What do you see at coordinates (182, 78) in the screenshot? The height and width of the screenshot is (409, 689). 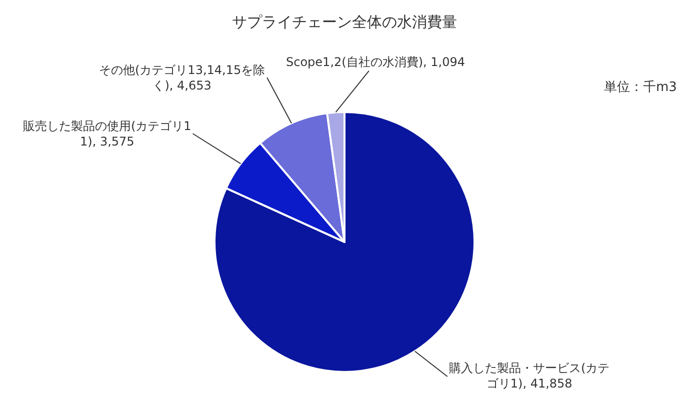 I see `slice-label: その他(カテゴリ13,14,15を除く), 4,653` at bounding box center [182, 78].